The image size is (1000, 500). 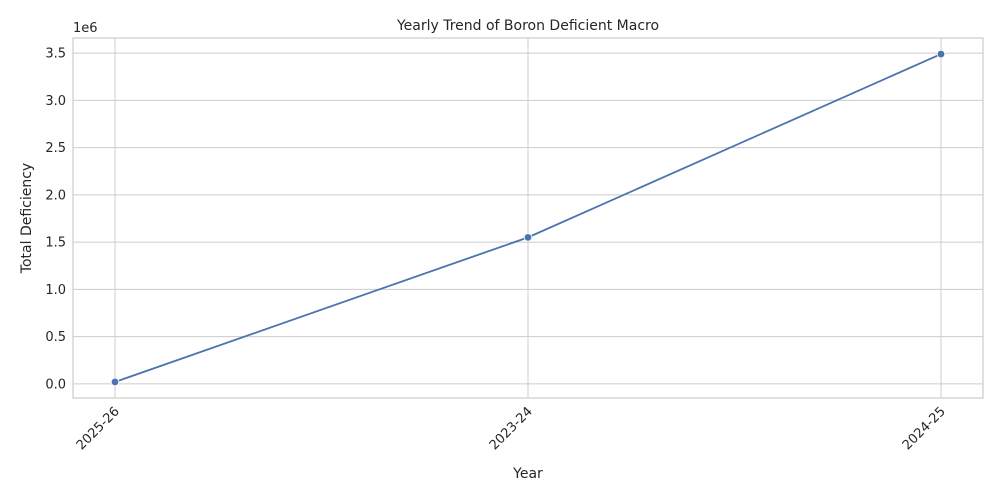 I want to click on y-tick-label: 1.5, so click(x=55, y=243).